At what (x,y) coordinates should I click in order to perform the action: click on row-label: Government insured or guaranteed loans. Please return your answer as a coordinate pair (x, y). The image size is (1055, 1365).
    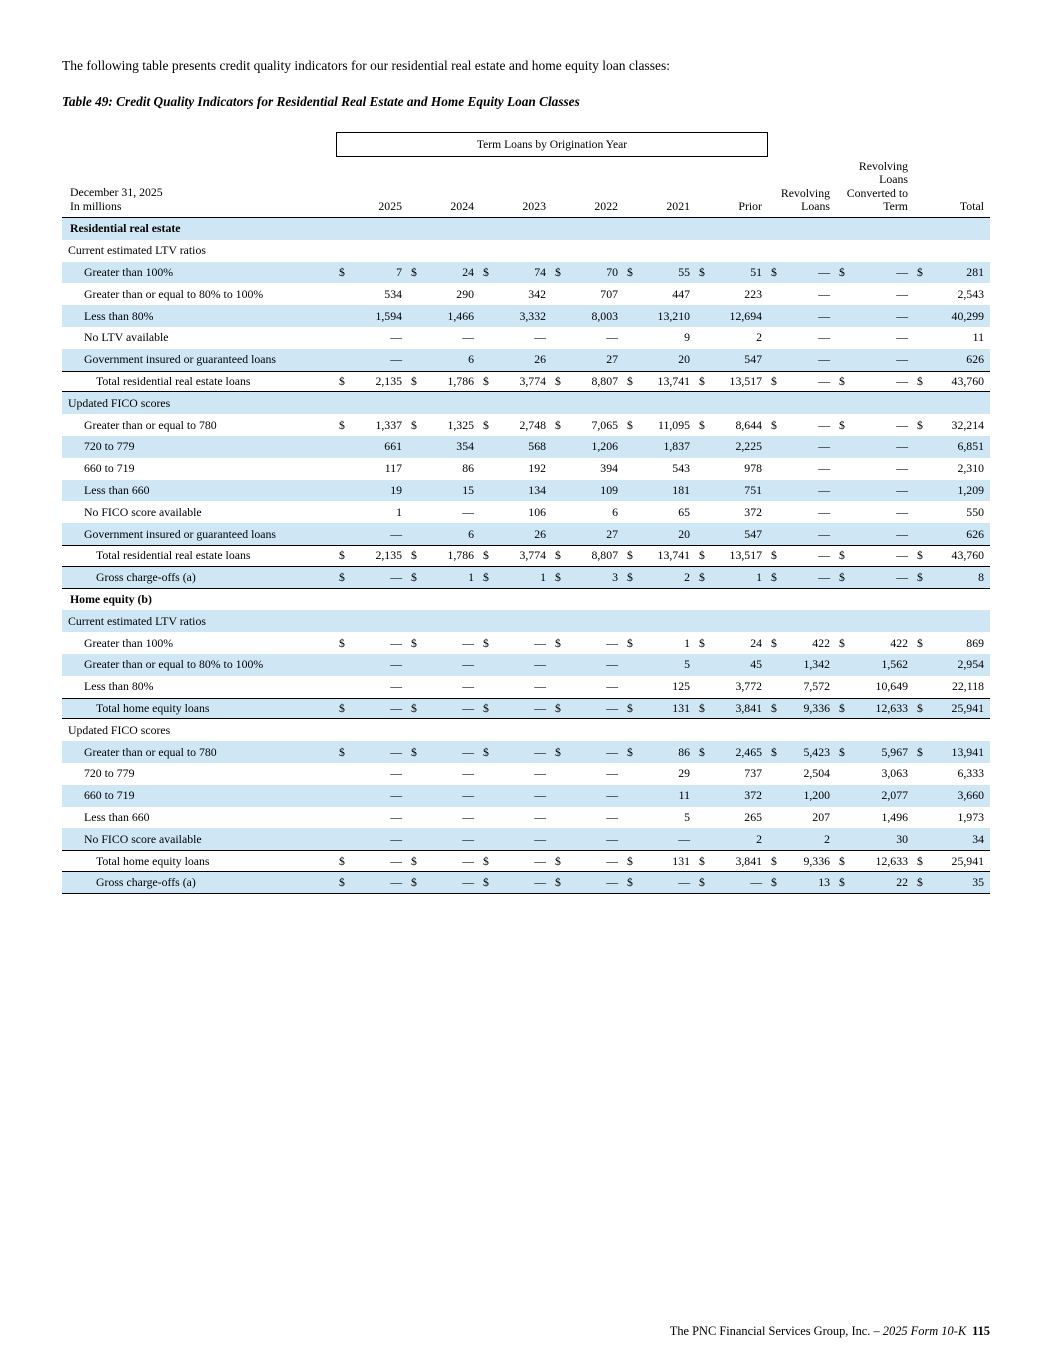
    Looking at the image, I should click on (180, 533).